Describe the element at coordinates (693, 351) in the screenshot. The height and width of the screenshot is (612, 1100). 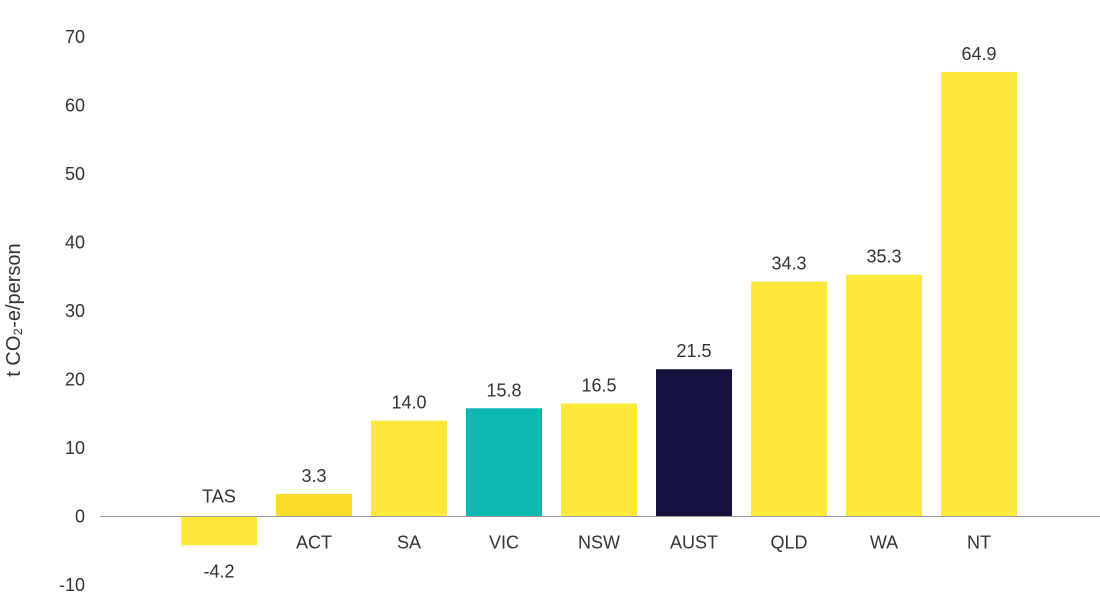
I see `data-label-aust: 21.5` at that location.